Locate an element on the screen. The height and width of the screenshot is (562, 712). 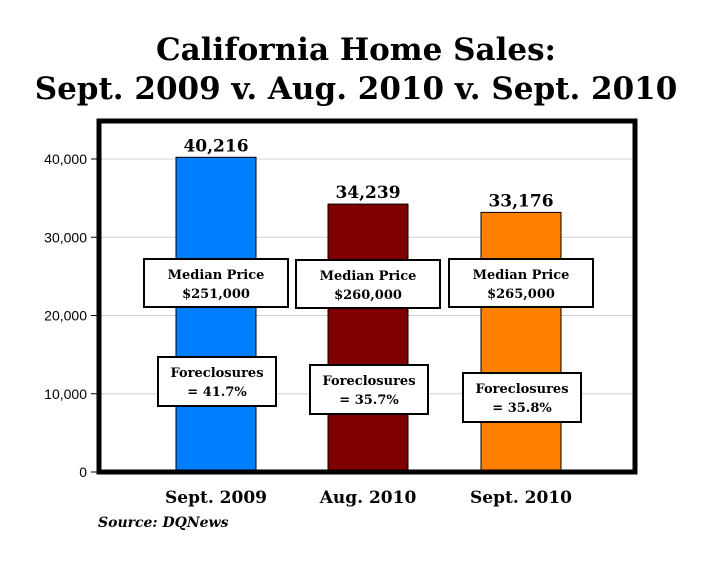
foreclosures-box: Foreclosures = 35.7% is located at coordinates (369, 389).